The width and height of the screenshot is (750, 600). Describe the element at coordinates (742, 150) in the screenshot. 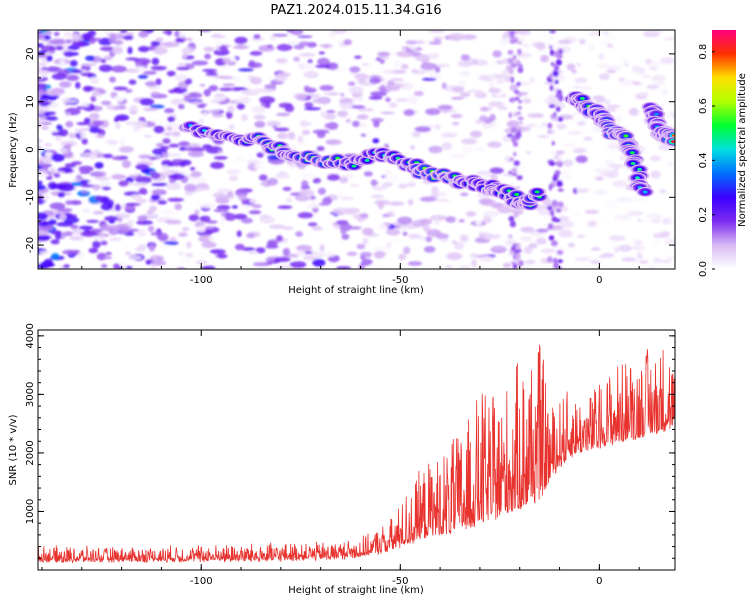

I see `colorbar-label: Normalized spectral amplitude` at that location.